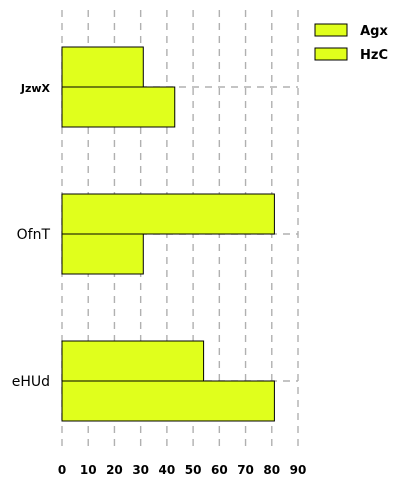 This screenshot has height=490, width=420. I want to click on bar-Agx-eHUd, so click(133, 361).